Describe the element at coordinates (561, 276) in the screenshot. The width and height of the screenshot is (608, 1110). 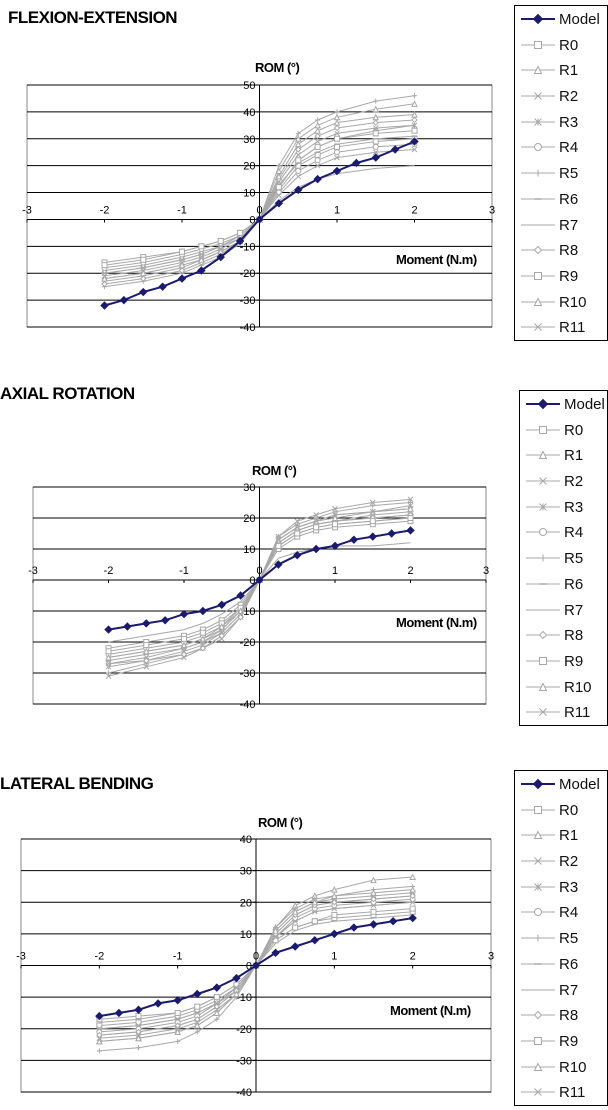
I see `legend-entry-r9: R9` at that location.